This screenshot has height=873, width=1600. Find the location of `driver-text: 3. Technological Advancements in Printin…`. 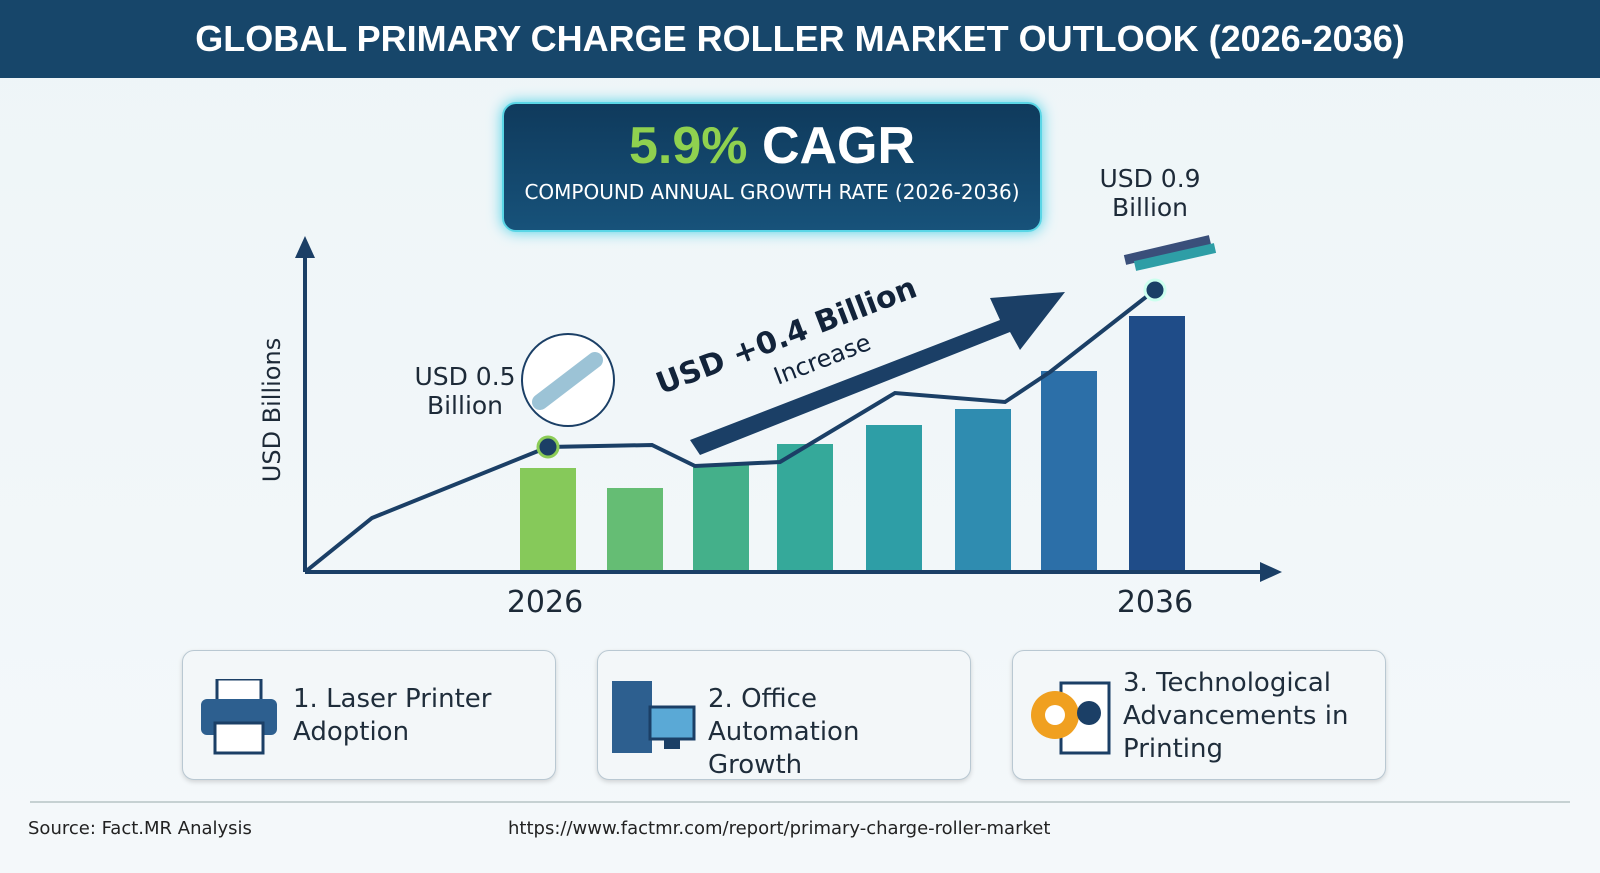

driver-text: 3. Technological Advancements in Printin… is located at coordinates (1236, 716).